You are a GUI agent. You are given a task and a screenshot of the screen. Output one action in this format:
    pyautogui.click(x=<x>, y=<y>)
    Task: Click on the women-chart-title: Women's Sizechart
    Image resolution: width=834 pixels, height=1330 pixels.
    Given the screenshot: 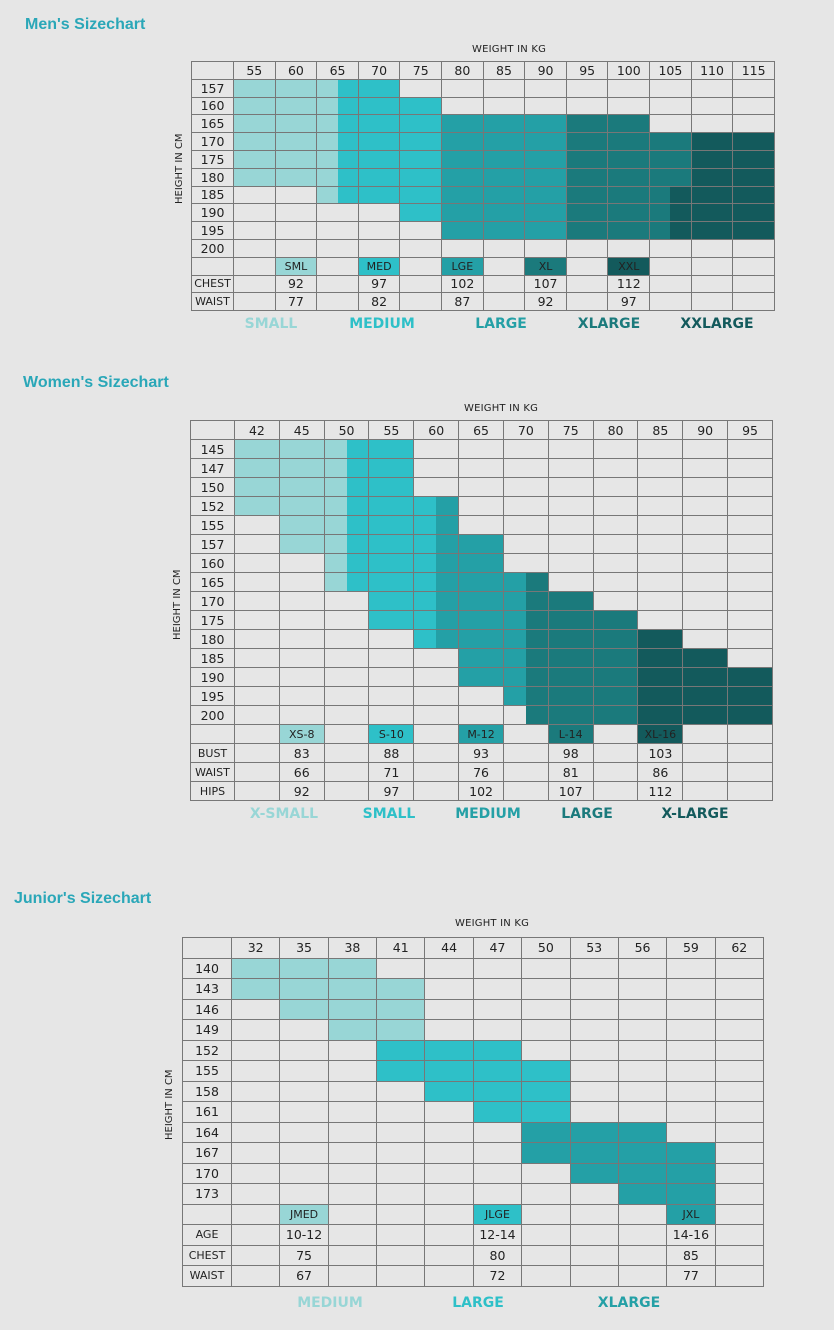 What is the action you would take?
    pyautogui.click(x=96, y=382)
    